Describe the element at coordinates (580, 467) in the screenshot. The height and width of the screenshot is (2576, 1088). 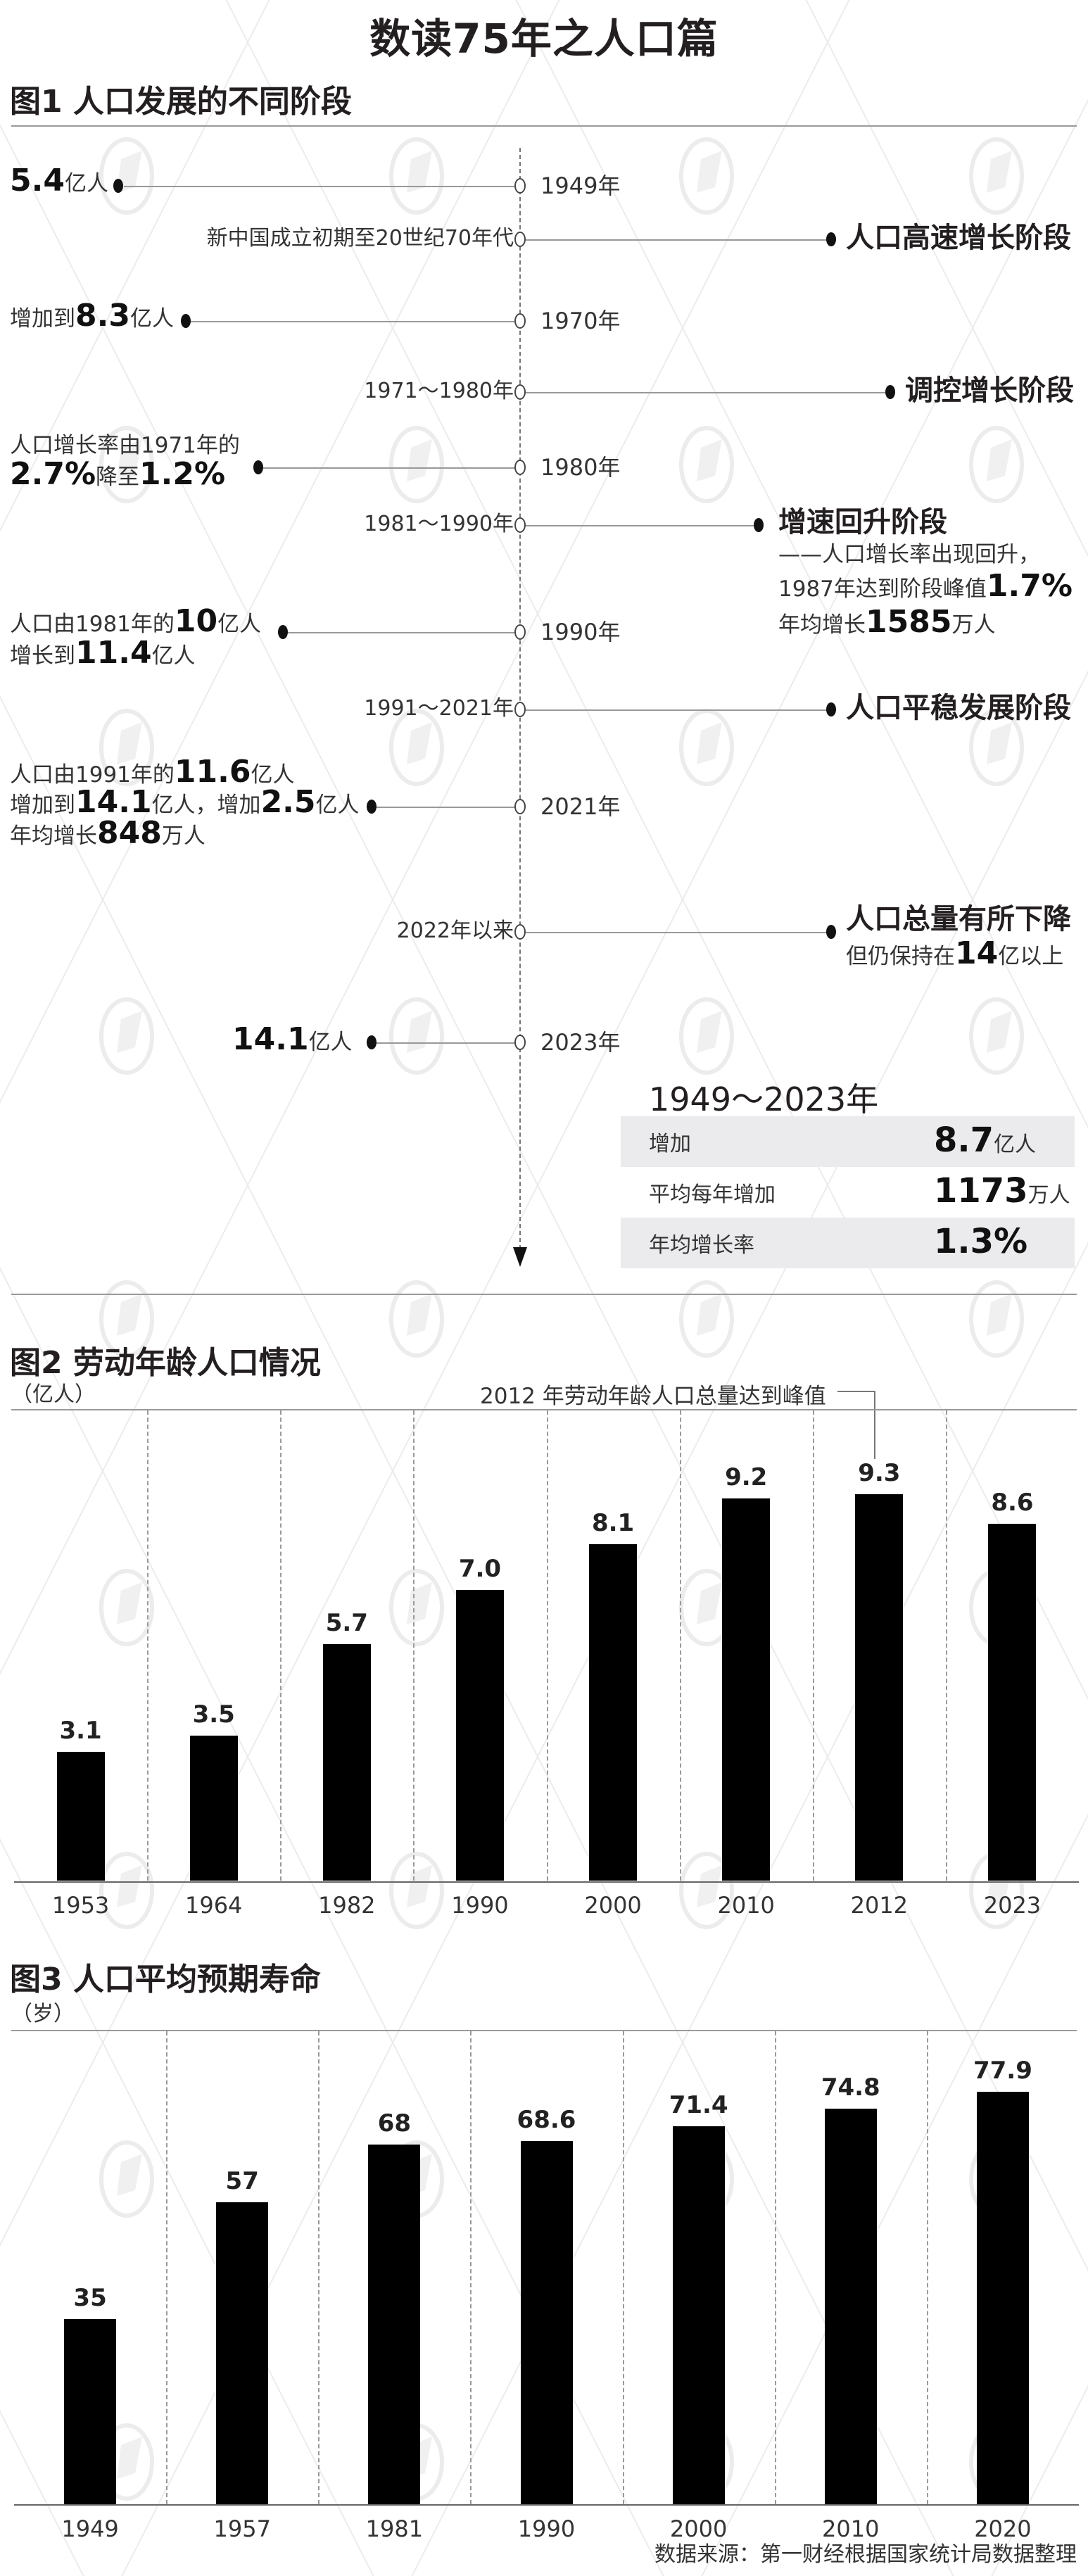
I see `year-label: 1980年` at that location.